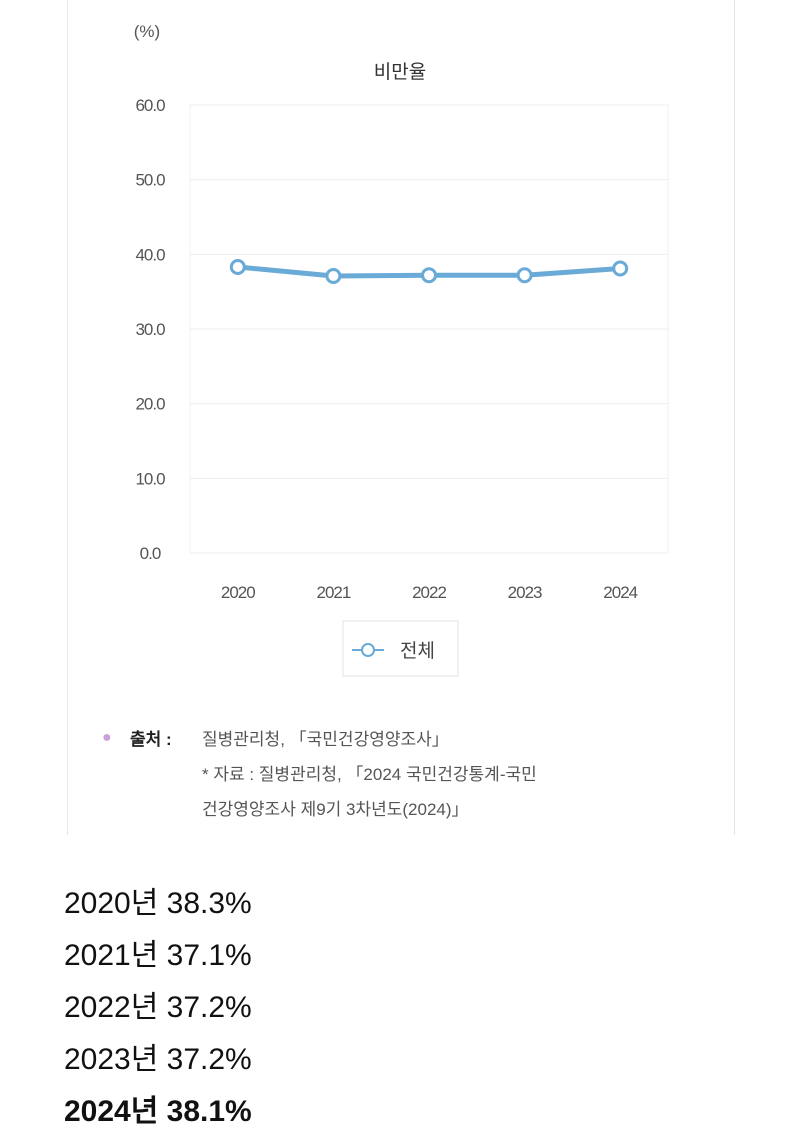 The height and width of the screenshot is (1145, 800). Describe the element at coordinates (158, 1111) in the screenshot. I see `summary-item: 2024년 38.1%` at that location.